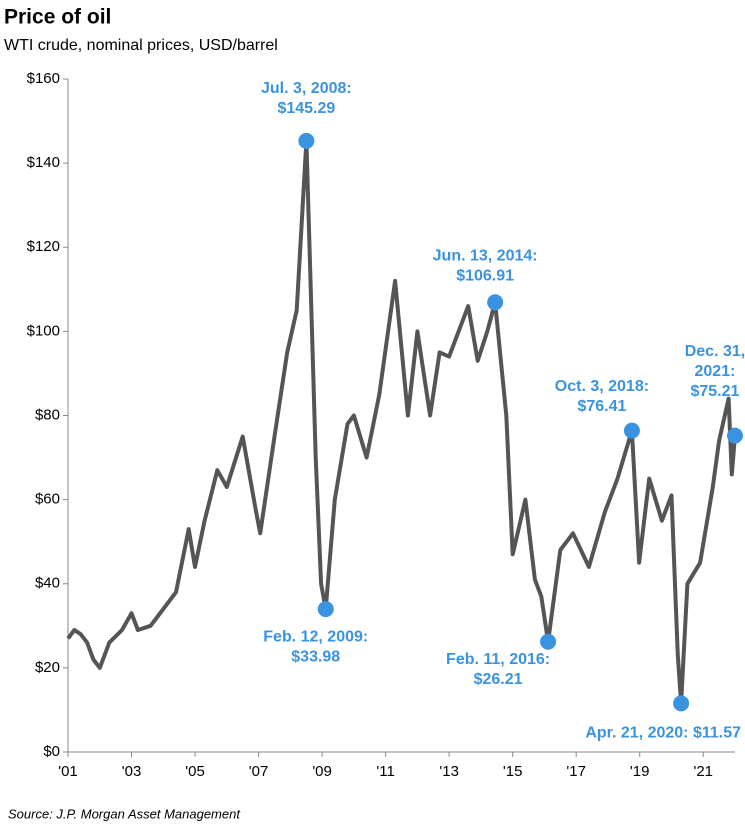  I want to click on y-tick-label: $100, so click(43, 330).